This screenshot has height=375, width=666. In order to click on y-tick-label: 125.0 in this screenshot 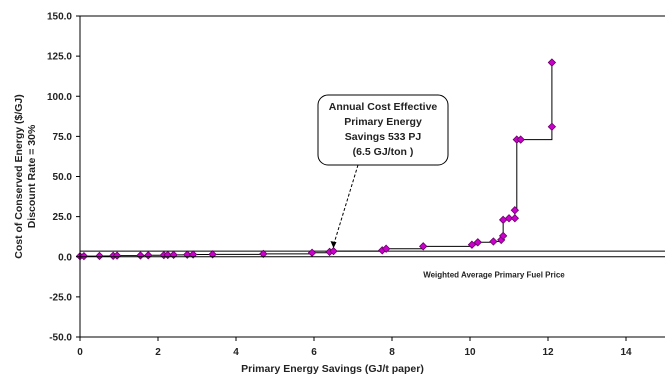, I will do `click(59, 57)`.